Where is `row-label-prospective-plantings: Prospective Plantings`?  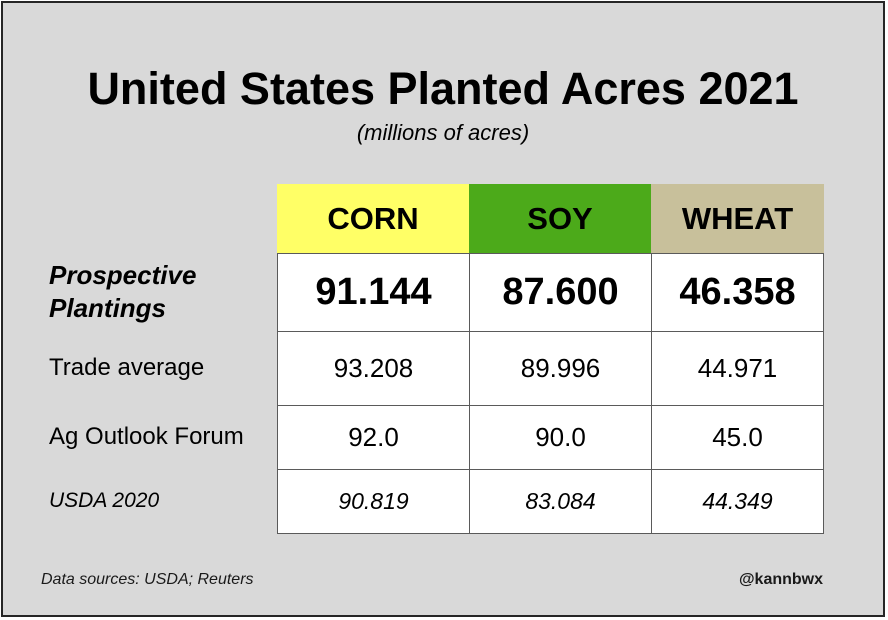 row-label-prospective-plantings: Prospective Plantings is located at coordinates (123, 291).